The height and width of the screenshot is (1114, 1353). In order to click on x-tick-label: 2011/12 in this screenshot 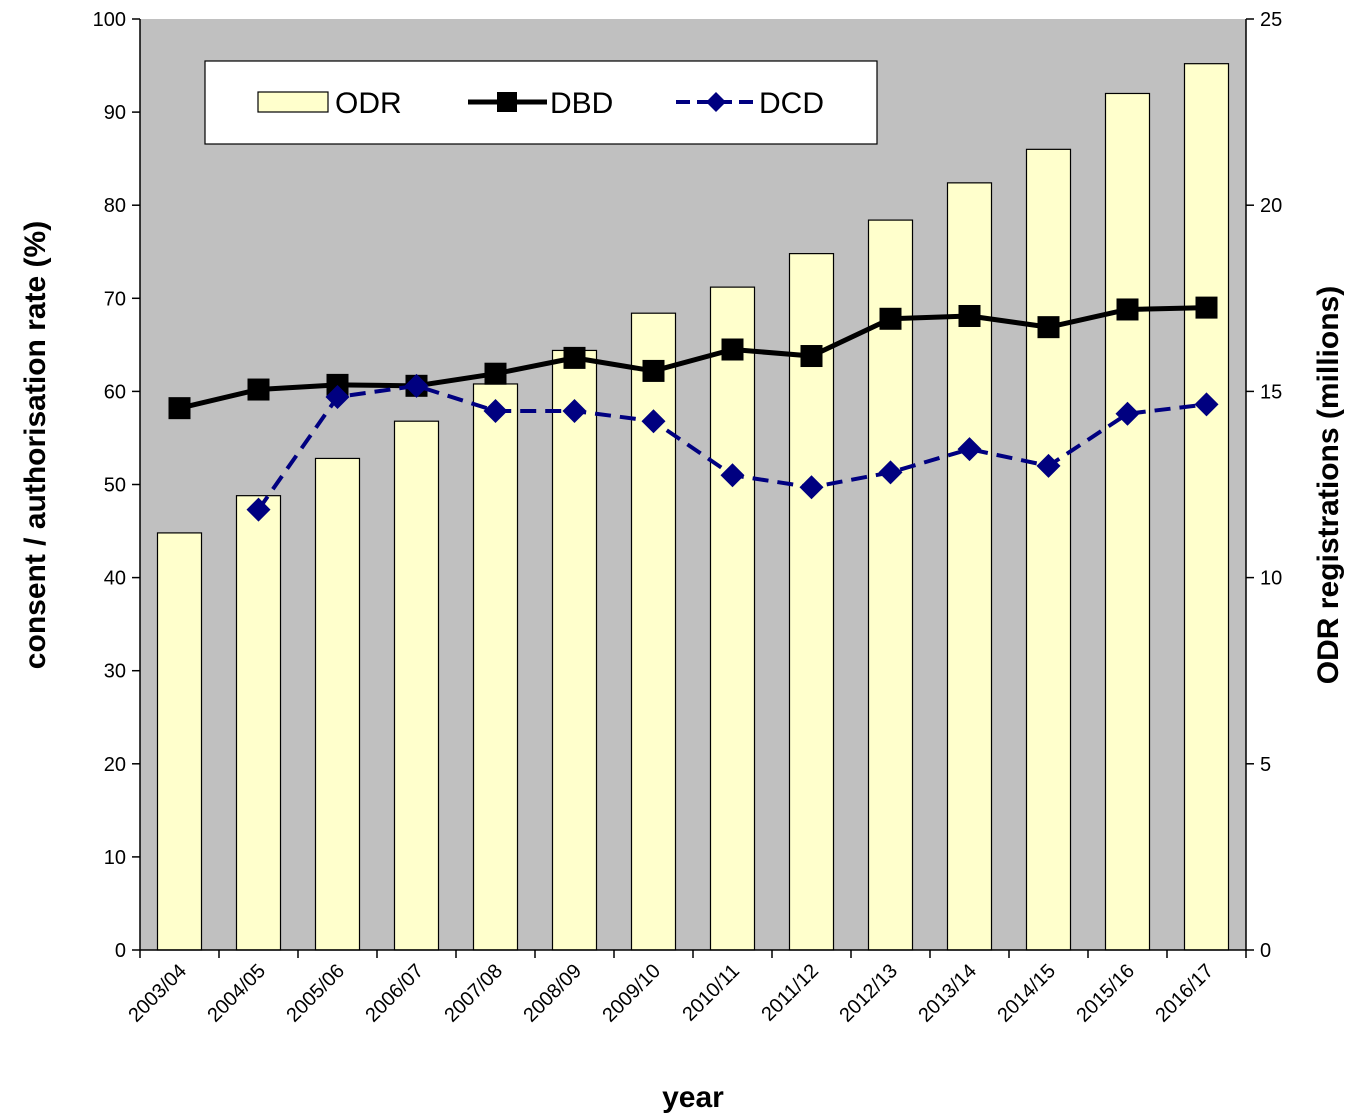, I will do `click(790, 993)`.